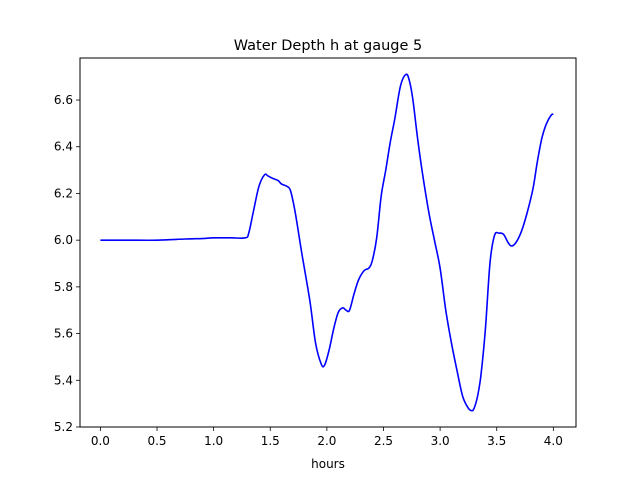 The width and height of the screenshot is (640, 480). What do you see at coordinates (496, 441) in the screenshot?
I see `x-tick-label: 3.5` at bounding box center [496, 441].